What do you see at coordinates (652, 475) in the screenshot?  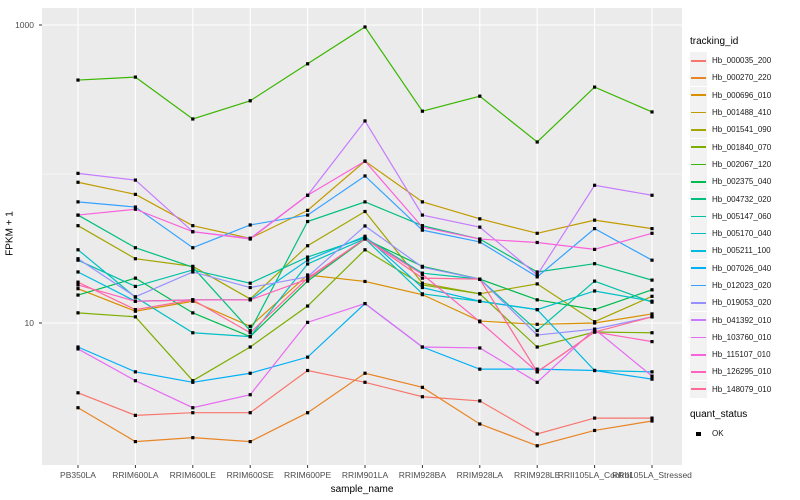 I see `x-tick-label-RRII105LA_Stressed: RRII105LA_Stressed` at bounding box center [652, 475].